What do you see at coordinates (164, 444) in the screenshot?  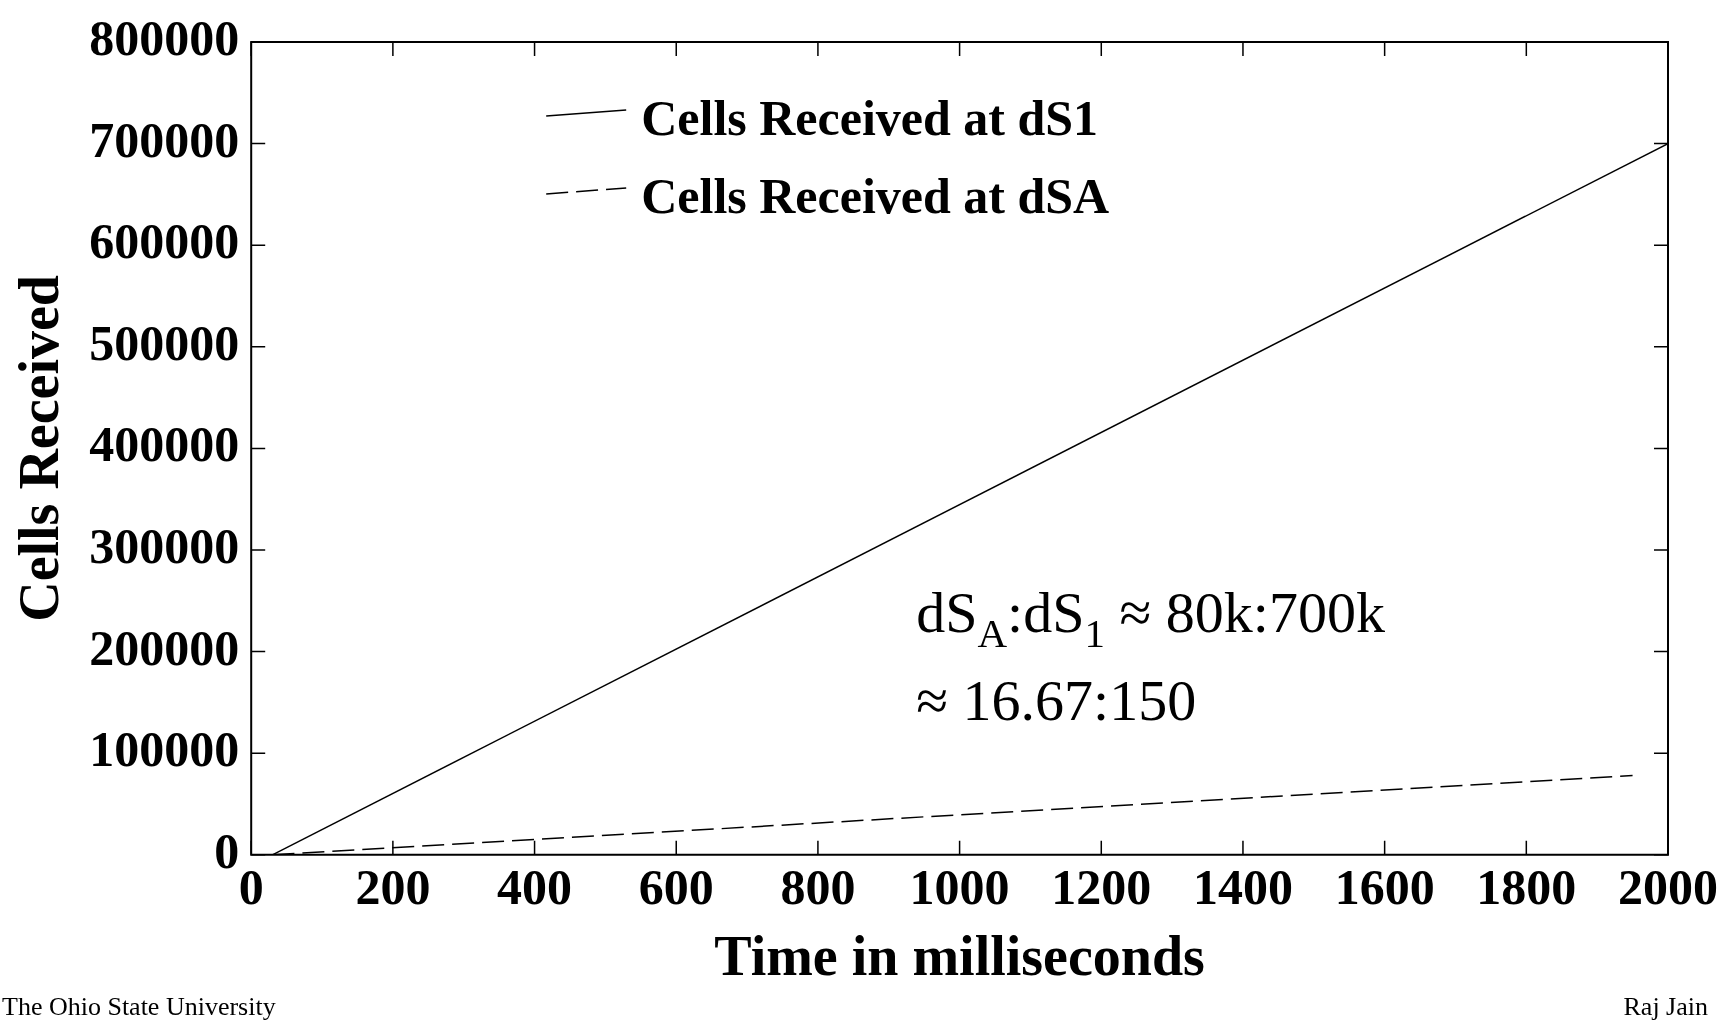 I see `y-tick-label: 400000` at bounding box center [164, 444].